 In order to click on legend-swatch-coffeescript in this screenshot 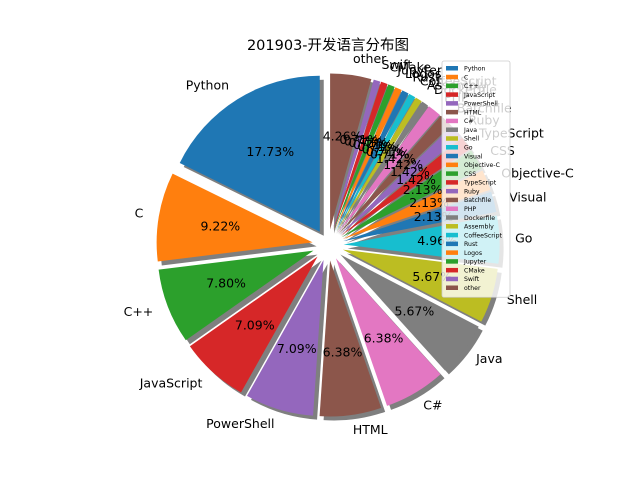, I will do `click(452, 235)`.